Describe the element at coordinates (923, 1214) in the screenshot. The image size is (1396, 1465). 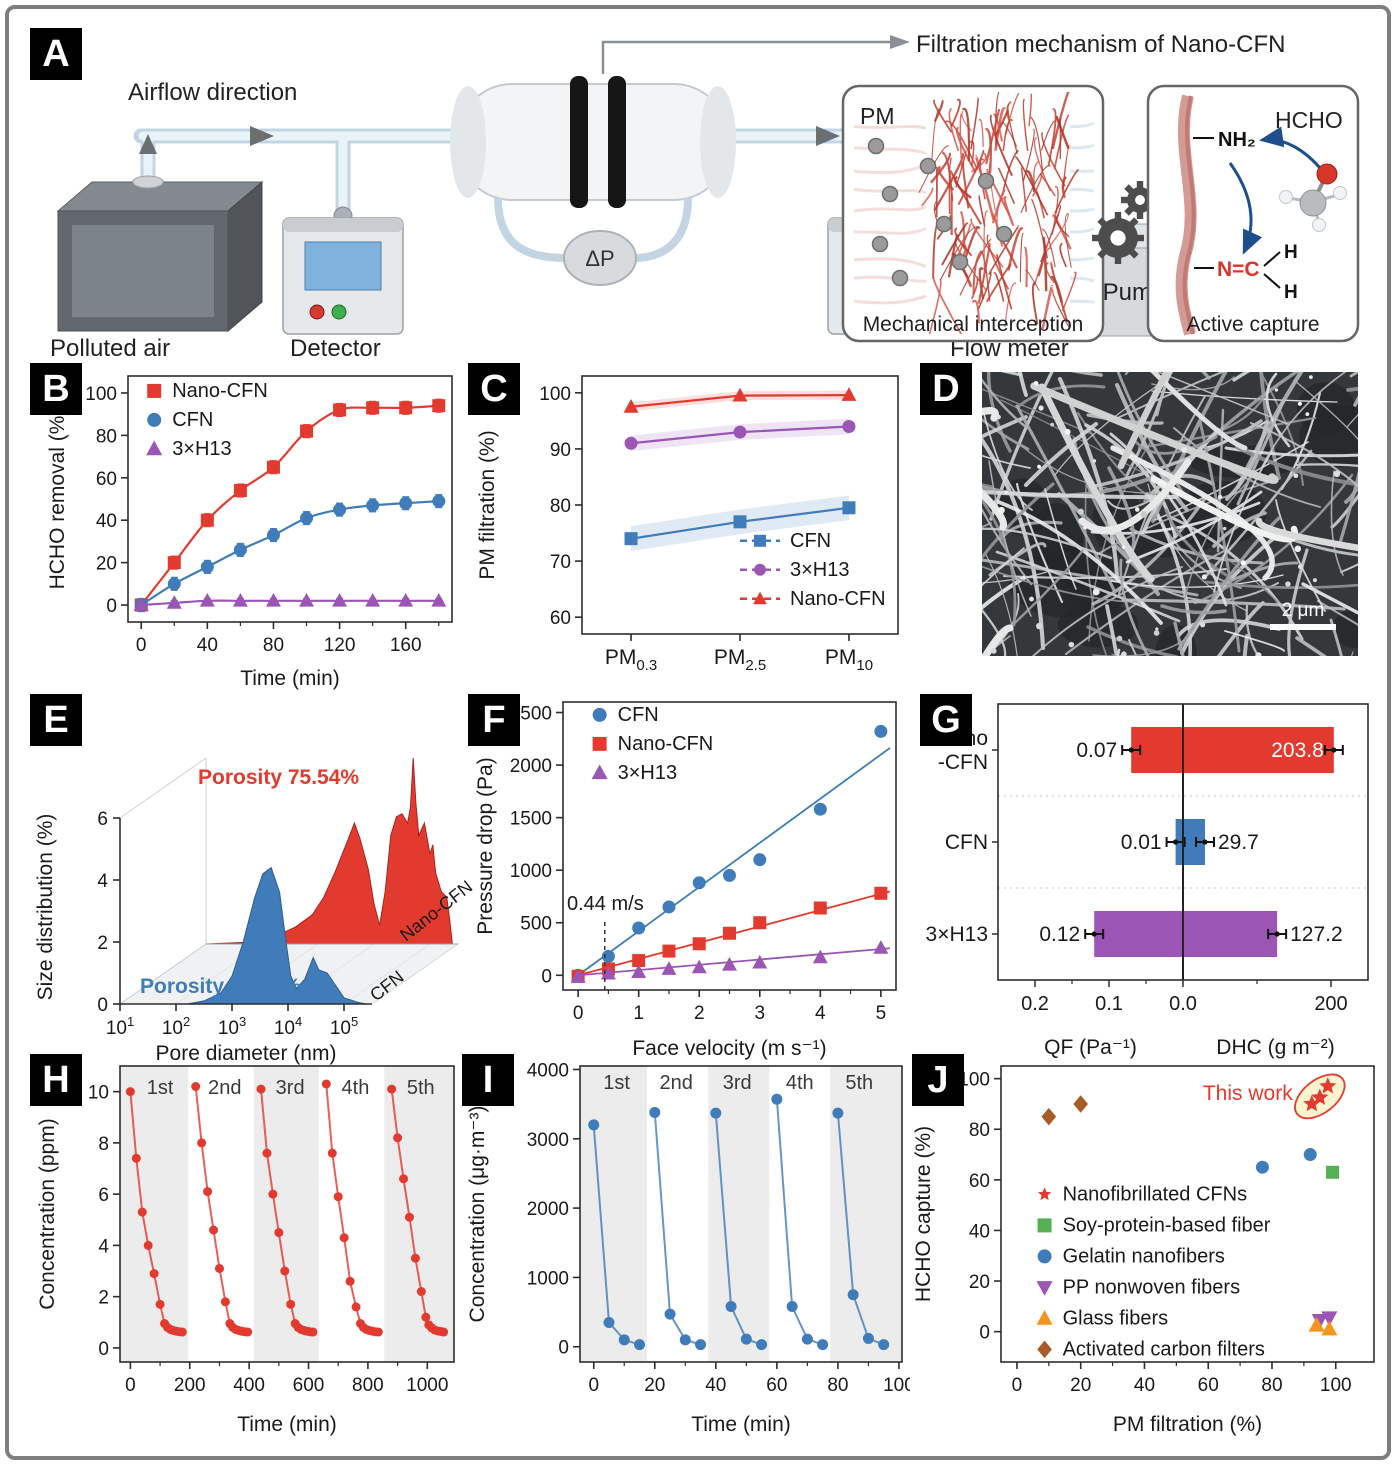
I see `svg-text: HCHO capture (%)` at that location.